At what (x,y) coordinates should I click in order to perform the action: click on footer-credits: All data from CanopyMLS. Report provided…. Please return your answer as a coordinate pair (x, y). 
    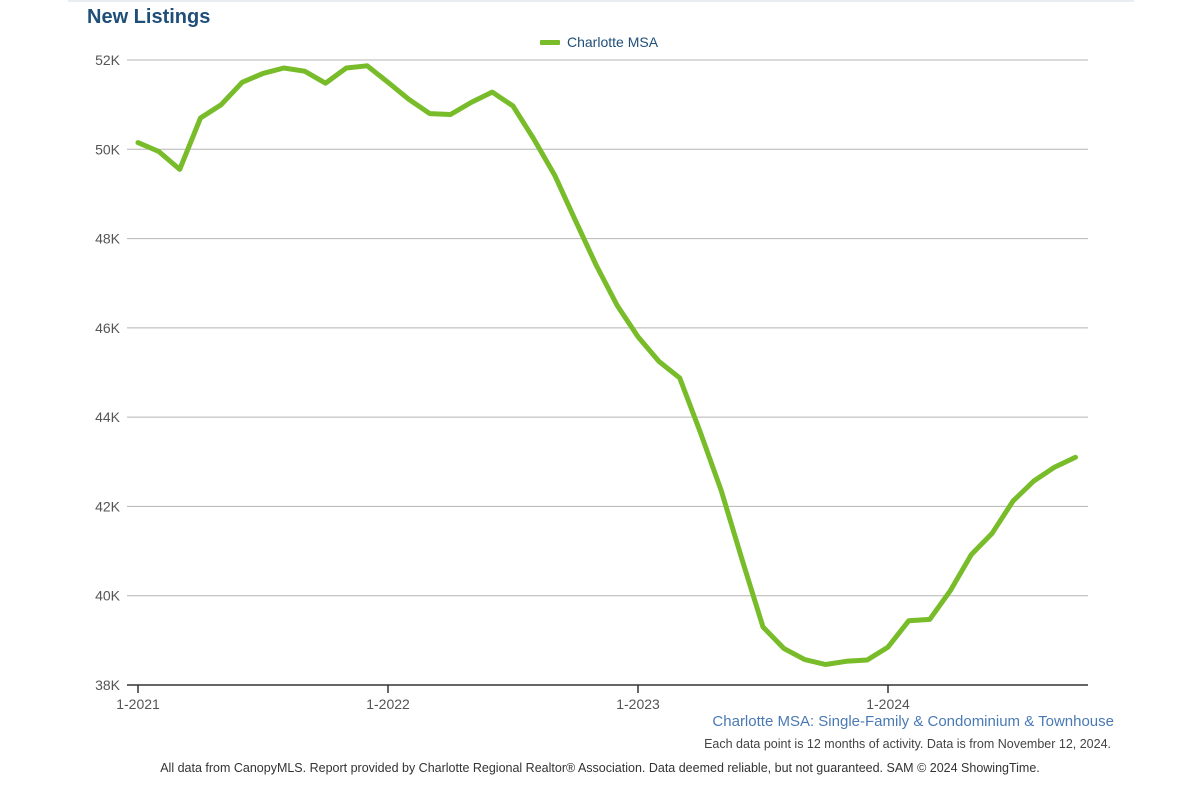
    Looking at the image, I should click on (600, 768).